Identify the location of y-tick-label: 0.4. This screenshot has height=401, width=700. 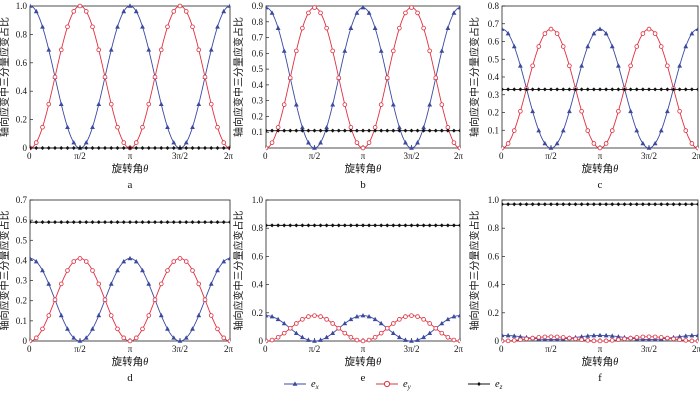
(258, 85).